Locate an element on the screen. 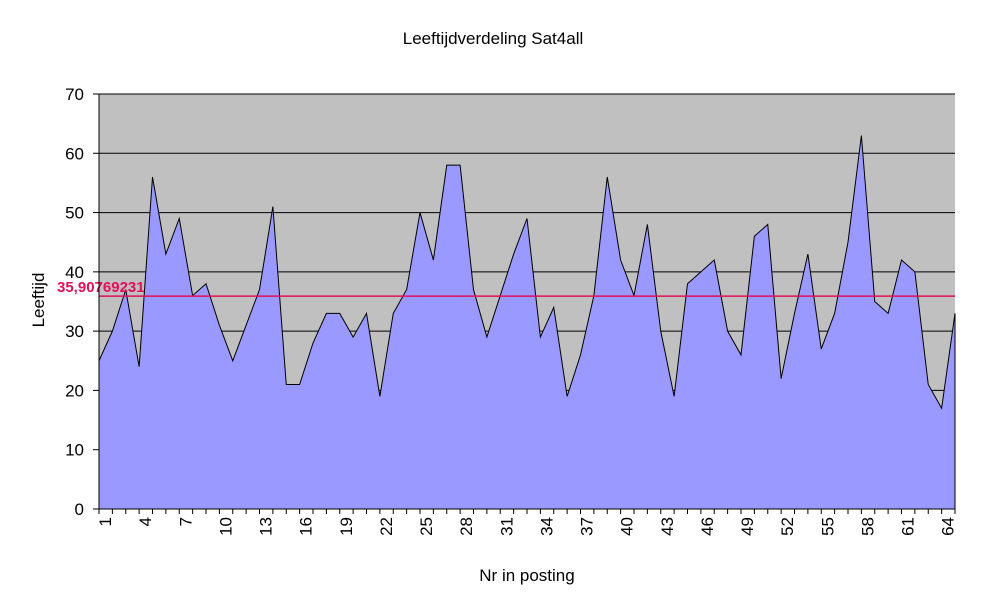 The image size is (986, 608). x-tick-label: 46 is located at coordinates (707, 526).